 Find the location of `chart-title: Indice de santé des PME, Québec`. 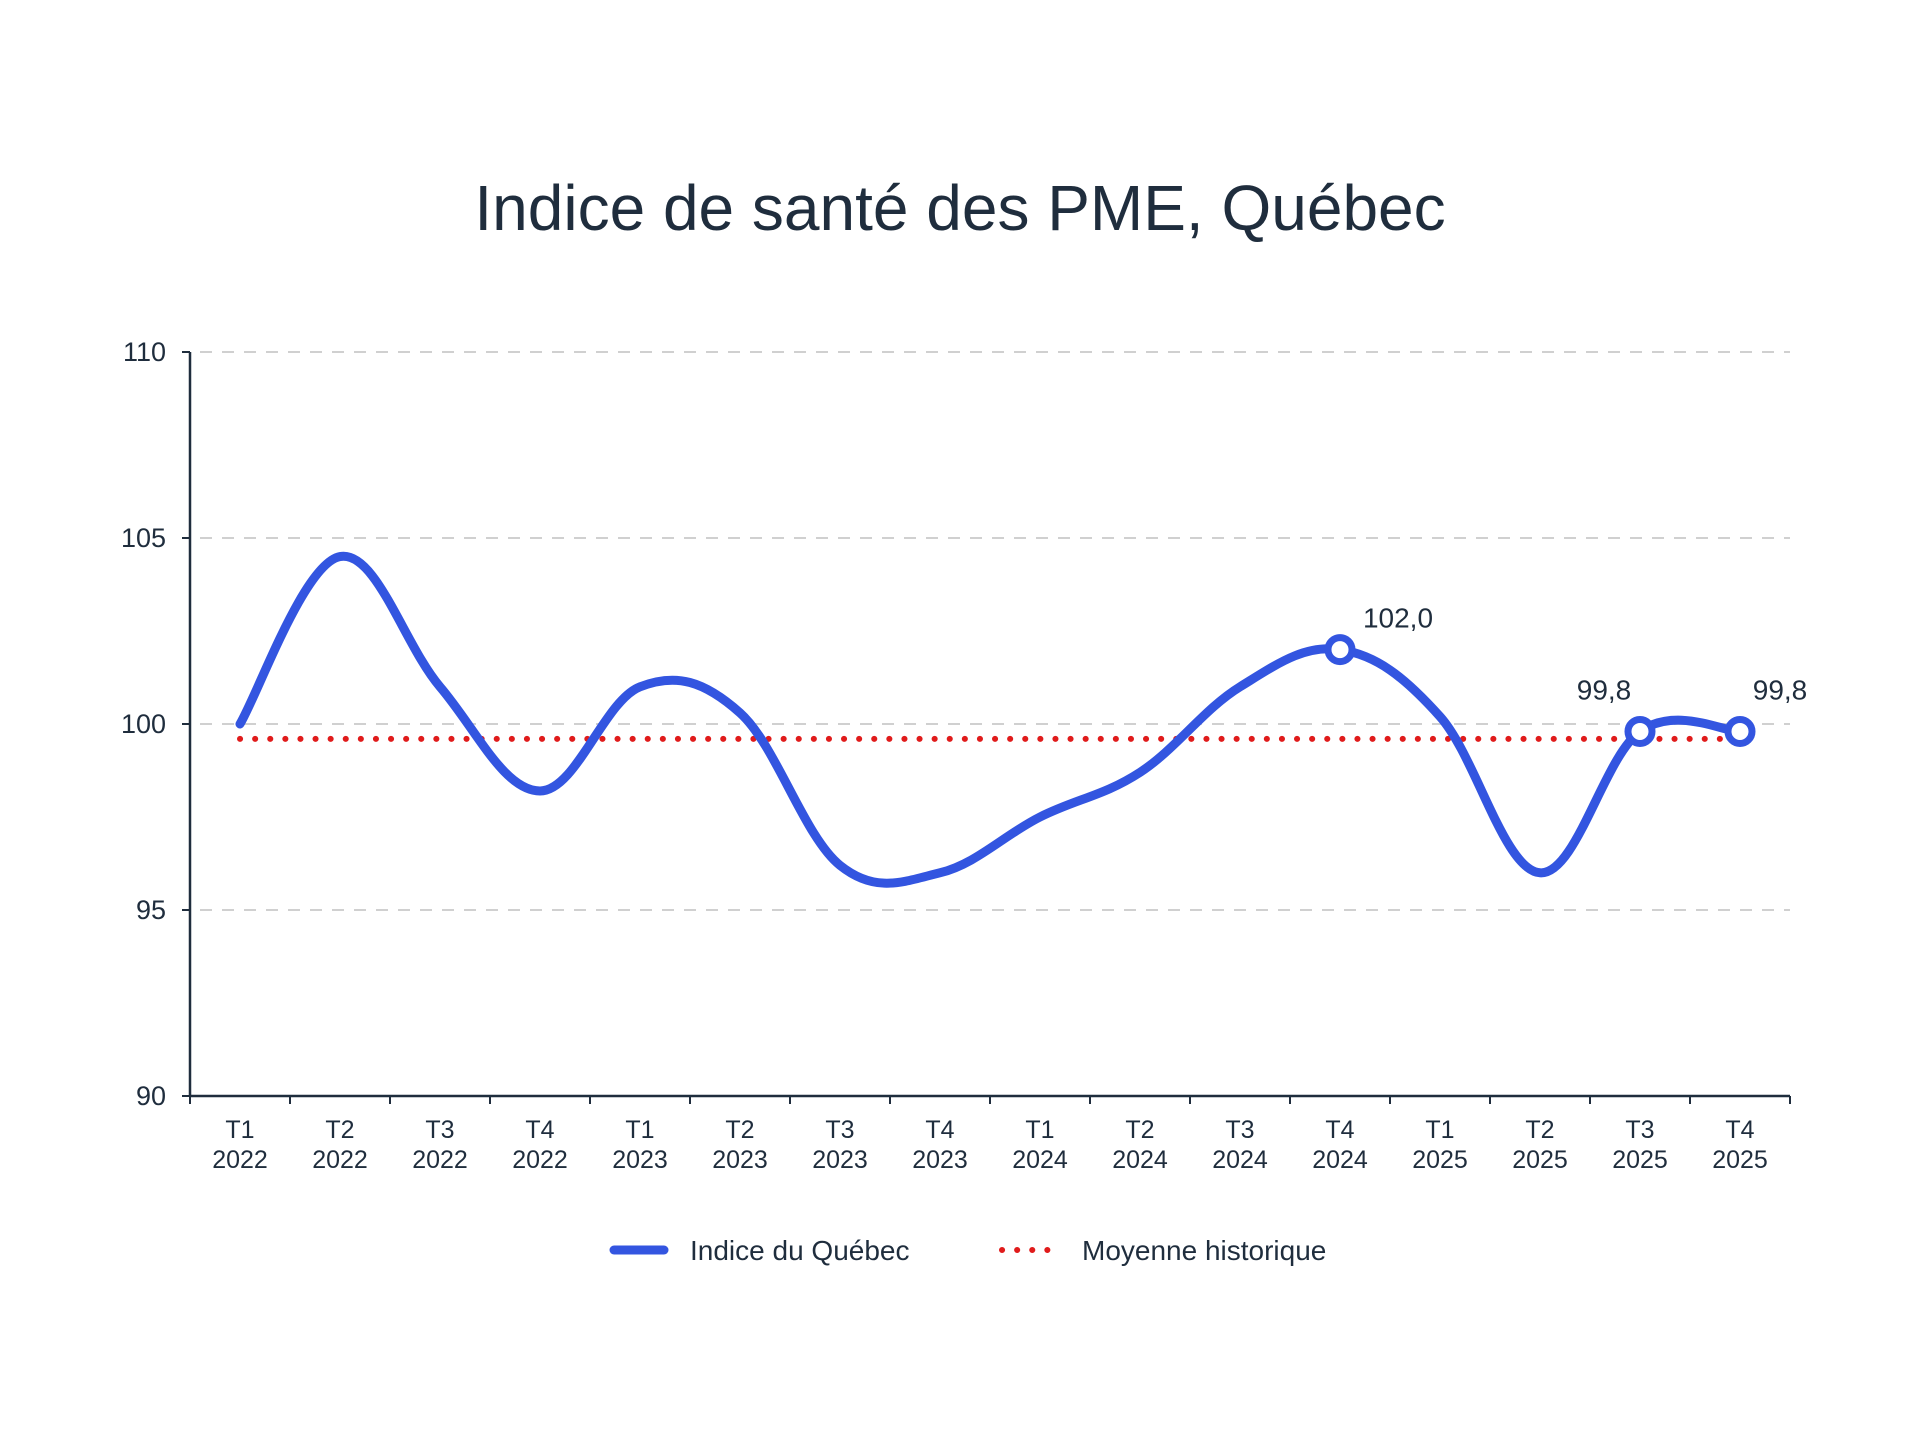

chart-title: Indice de santé des PME, Québec is located at coordinates (959, 208).